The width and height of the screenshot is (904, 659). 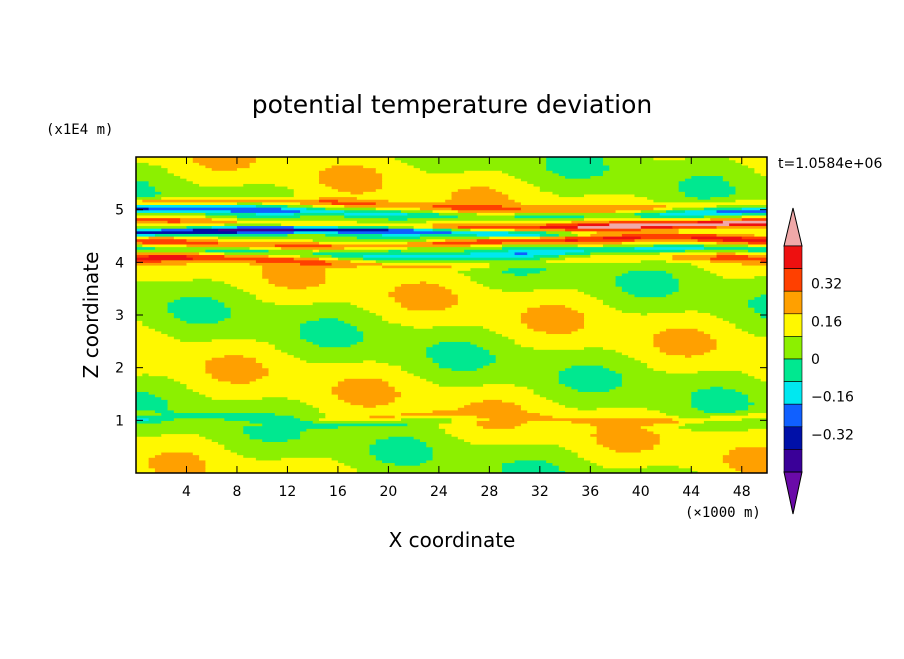 What do you see at coordinates (119, 316) in the screenshot?
I see `y-tick-label: 3` at bounding box center [119, 316].